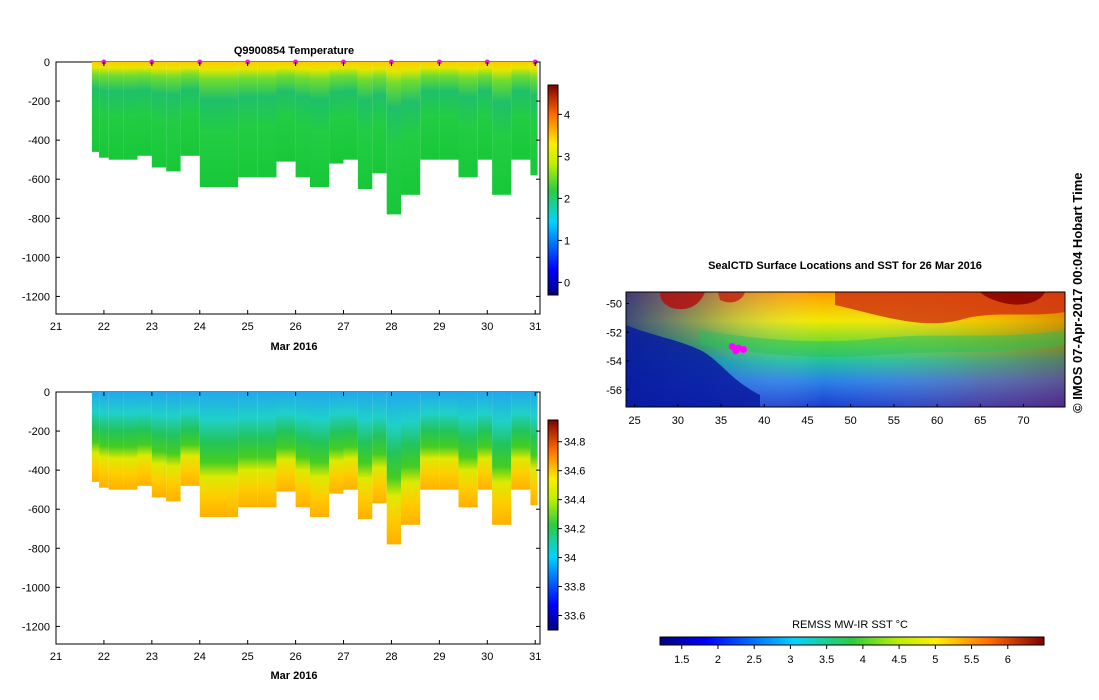 This screenshot has height=700, width=1099. Describe the element at coordinates (826, 660) in the screenshot. I see `sst-colorbar-tick-label: 3.5` at that location.